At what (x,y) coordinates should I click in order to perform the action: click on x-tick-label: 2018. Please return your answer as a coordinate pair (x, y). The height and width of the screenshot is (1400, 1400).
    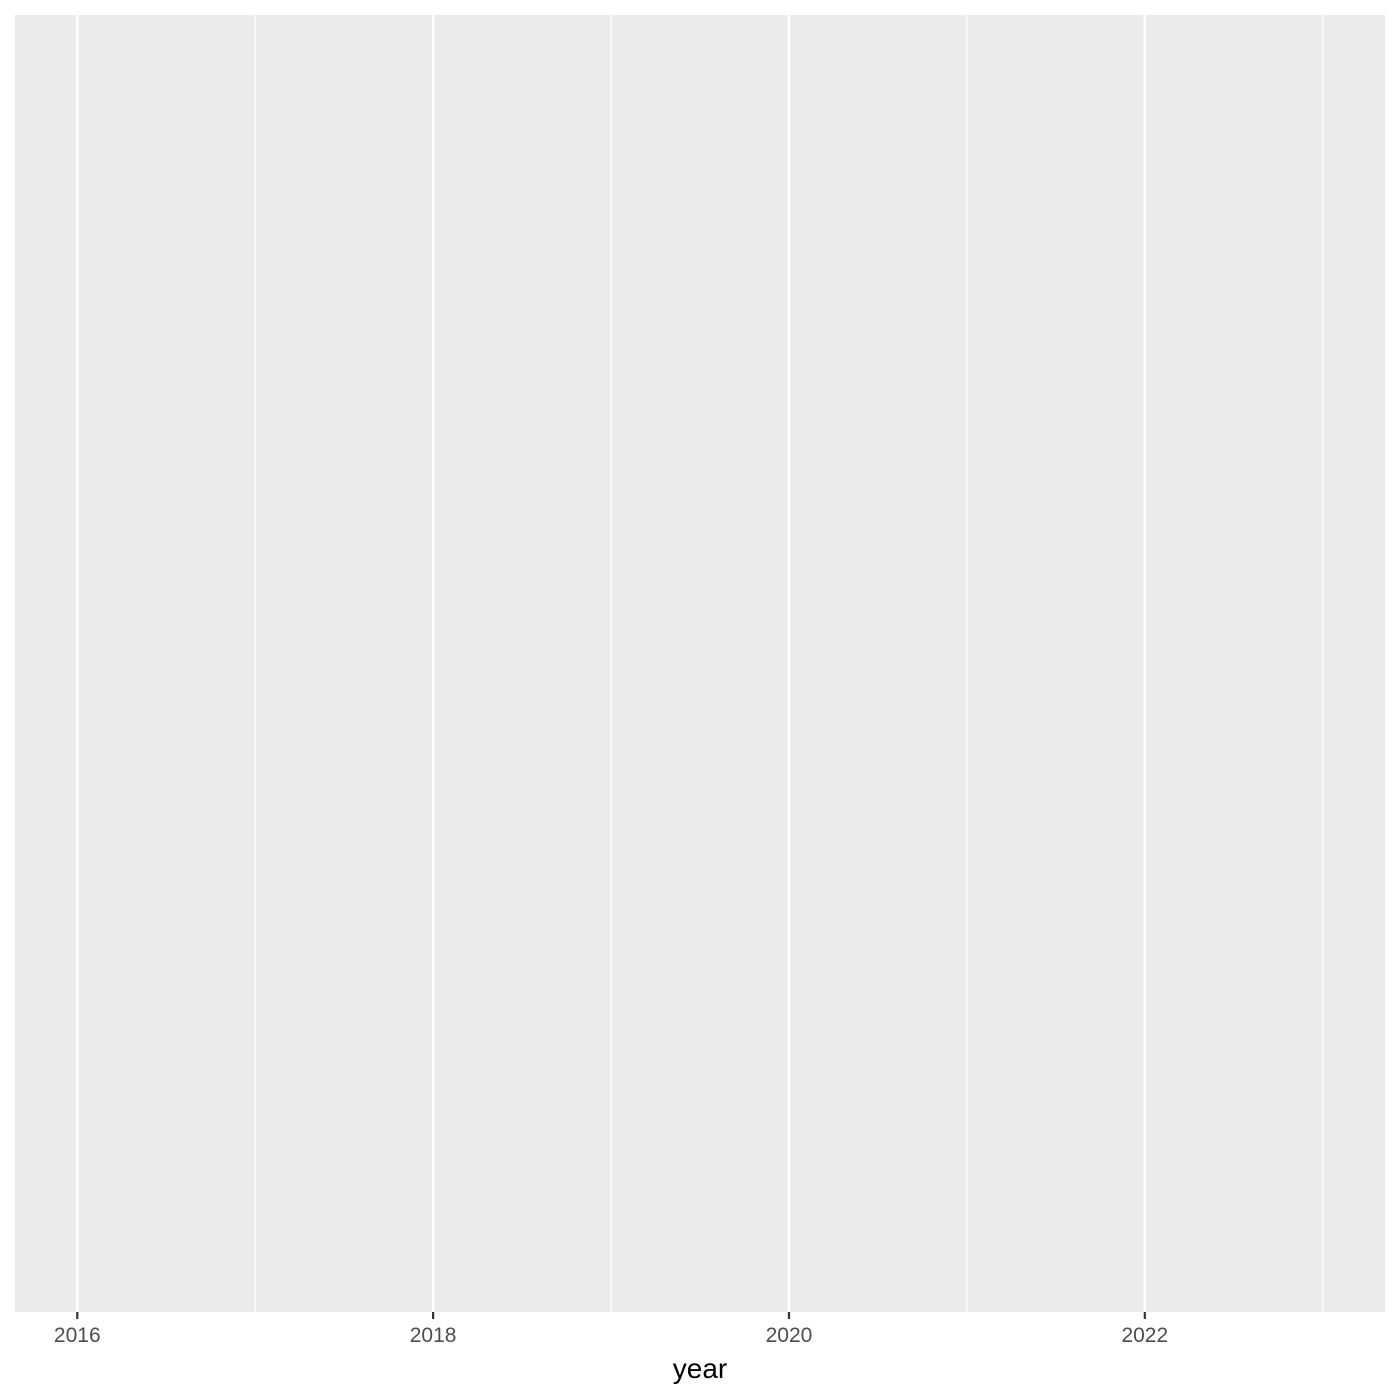
    Looking at the image, I should click on (433, 1335).